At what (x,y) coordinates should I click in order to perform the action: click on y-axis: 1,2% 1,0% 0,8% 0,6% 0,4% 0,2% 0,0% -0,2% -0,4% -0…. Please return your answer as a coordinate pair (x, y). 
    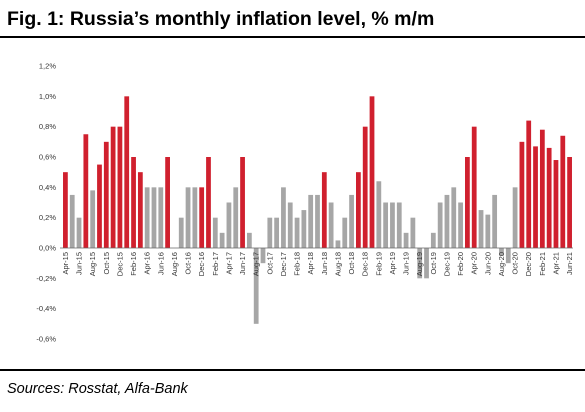
    Looking at the image, I should click on (46, 203).